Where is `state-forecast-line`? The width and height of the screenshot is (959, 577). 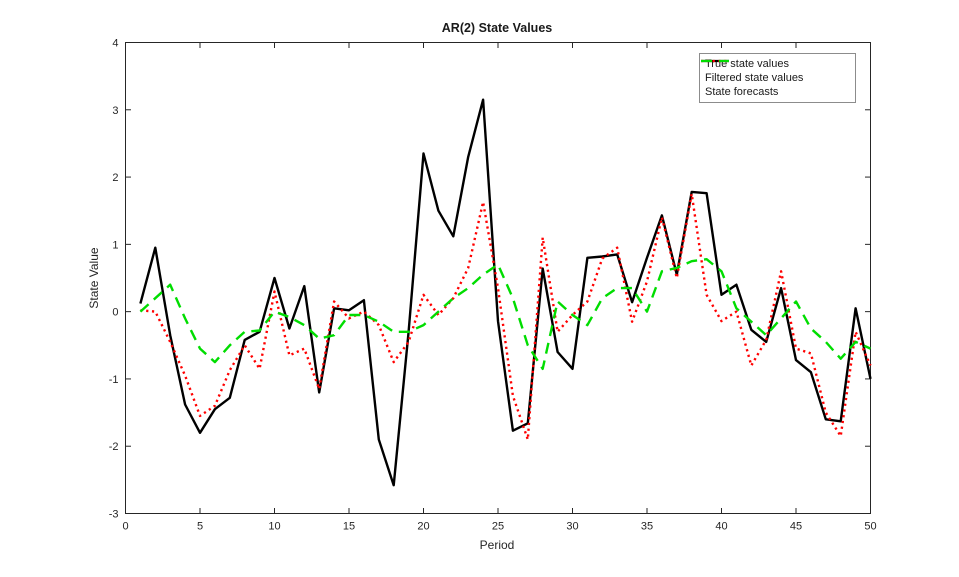 state-forecast-line is located at coordinates (505, 314).